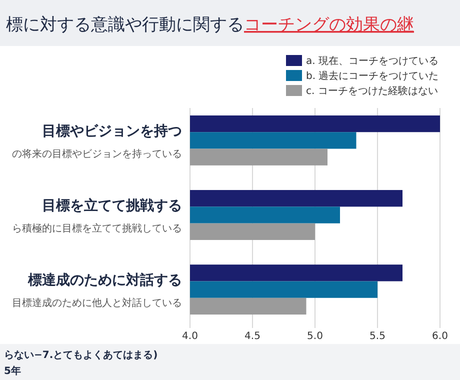  Describe the element at coordinates (104, 280) in the screenshot. I see `y-tick-label: 標達成のために対話する` at that location.